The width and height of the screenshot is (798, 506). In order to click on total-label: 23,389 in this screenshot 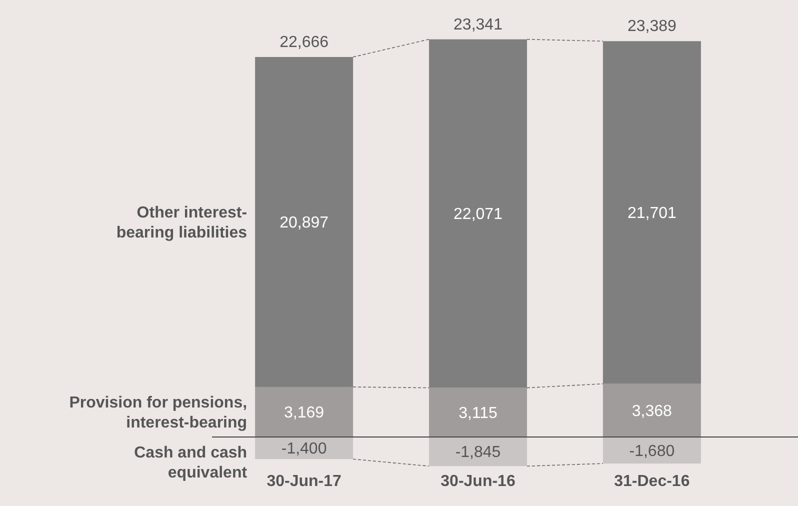, I will do `click(652, 27)`.